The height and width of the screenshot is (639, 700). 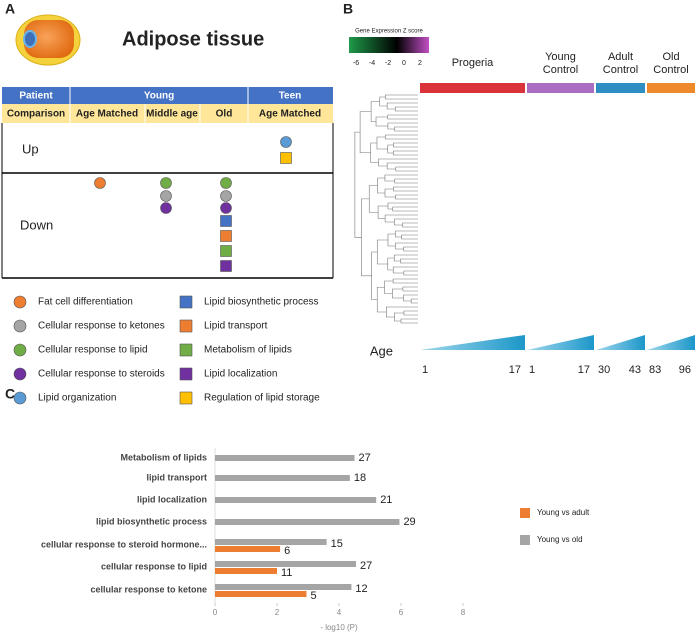 What do you see at coordinates (360, 478) in the screenshot?
I see `count-label: 18` at bounding box center [360, 478].